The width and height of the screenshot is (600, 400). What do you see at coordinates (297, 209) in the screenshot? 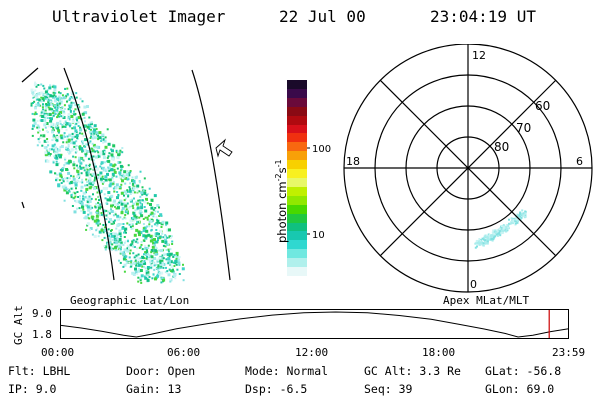
I see `colorbar-segment` at bounding box center [297, 209].